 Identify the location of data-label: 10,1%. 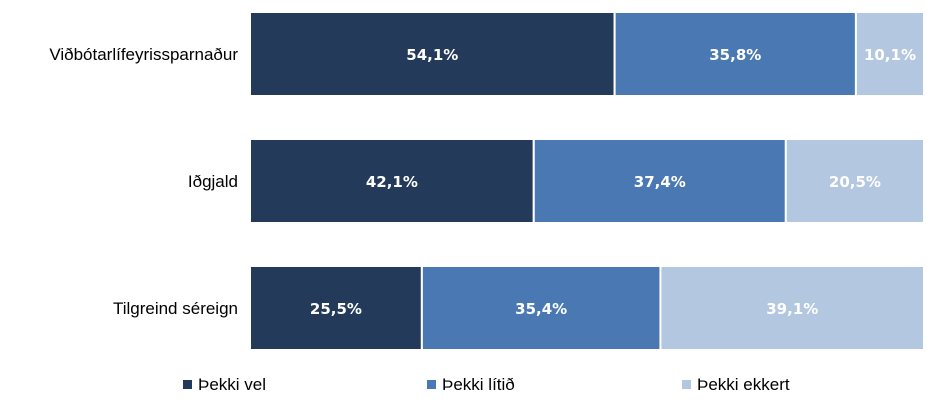
(890, 55).